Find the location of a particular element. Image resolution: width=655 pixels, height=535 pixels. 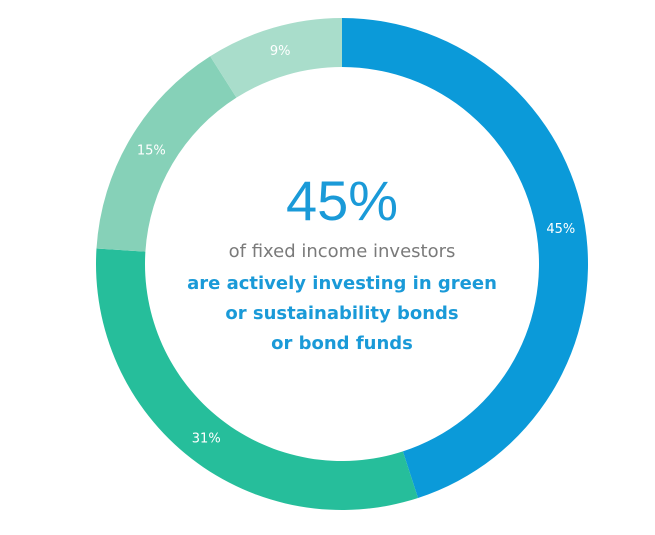

center-highlight: are actively investing in green is located at coordinates (342, 283).